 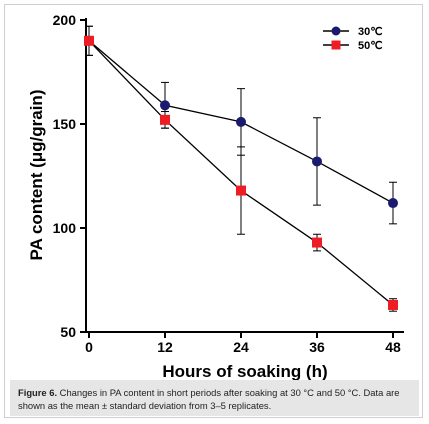 What do you see at coordinates (241, 347) in the screenshot?
I see `x-tick-label: 24` at bounding box center [241, 347].